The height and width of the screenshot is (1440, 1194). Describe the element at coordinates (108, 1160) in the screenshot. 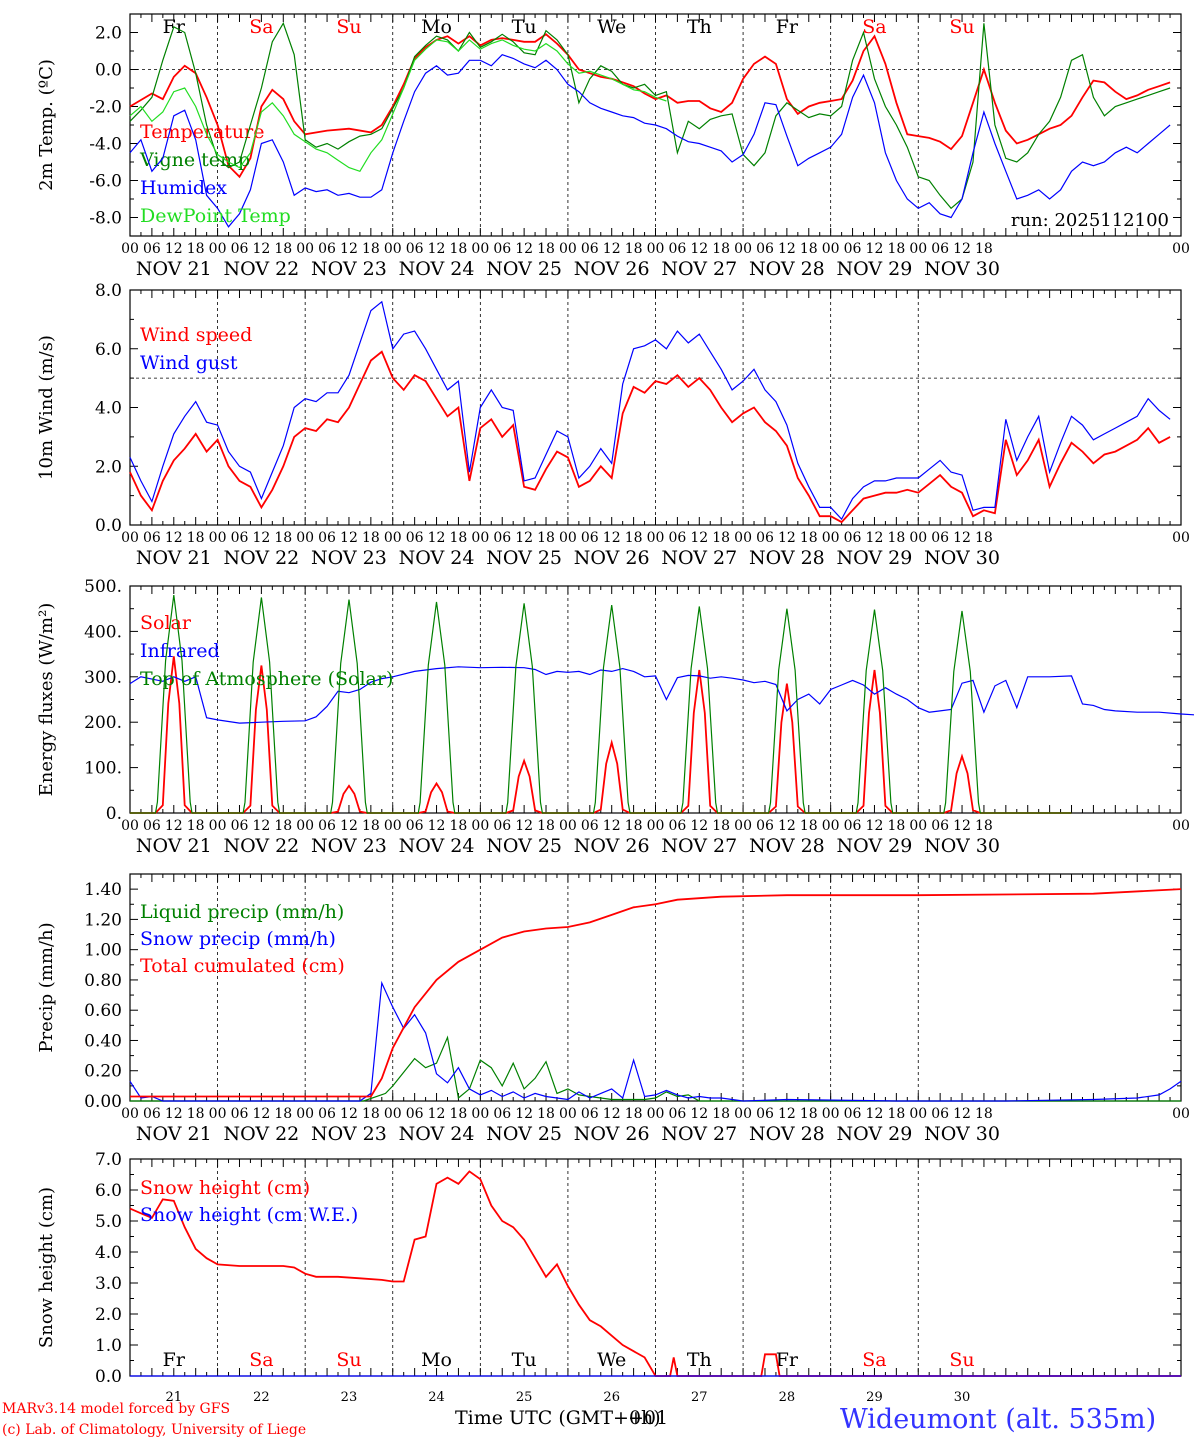

I see `y-tick-label: 7.0` at that location.